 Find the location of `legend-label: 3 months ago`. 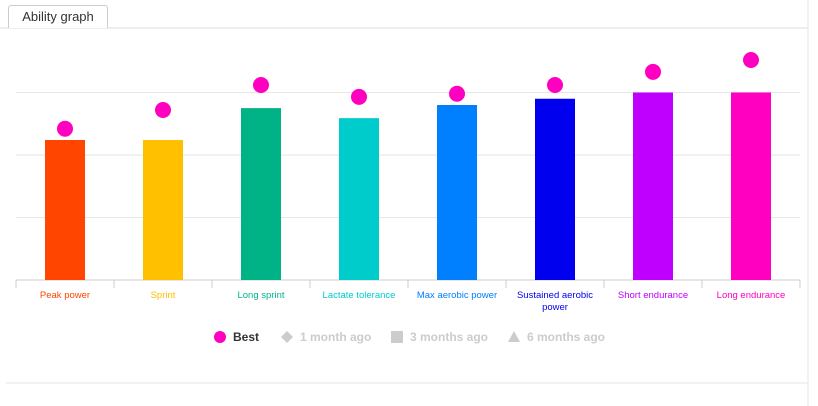

legend-label: 3 months ago is located at coordinates (449, 337).